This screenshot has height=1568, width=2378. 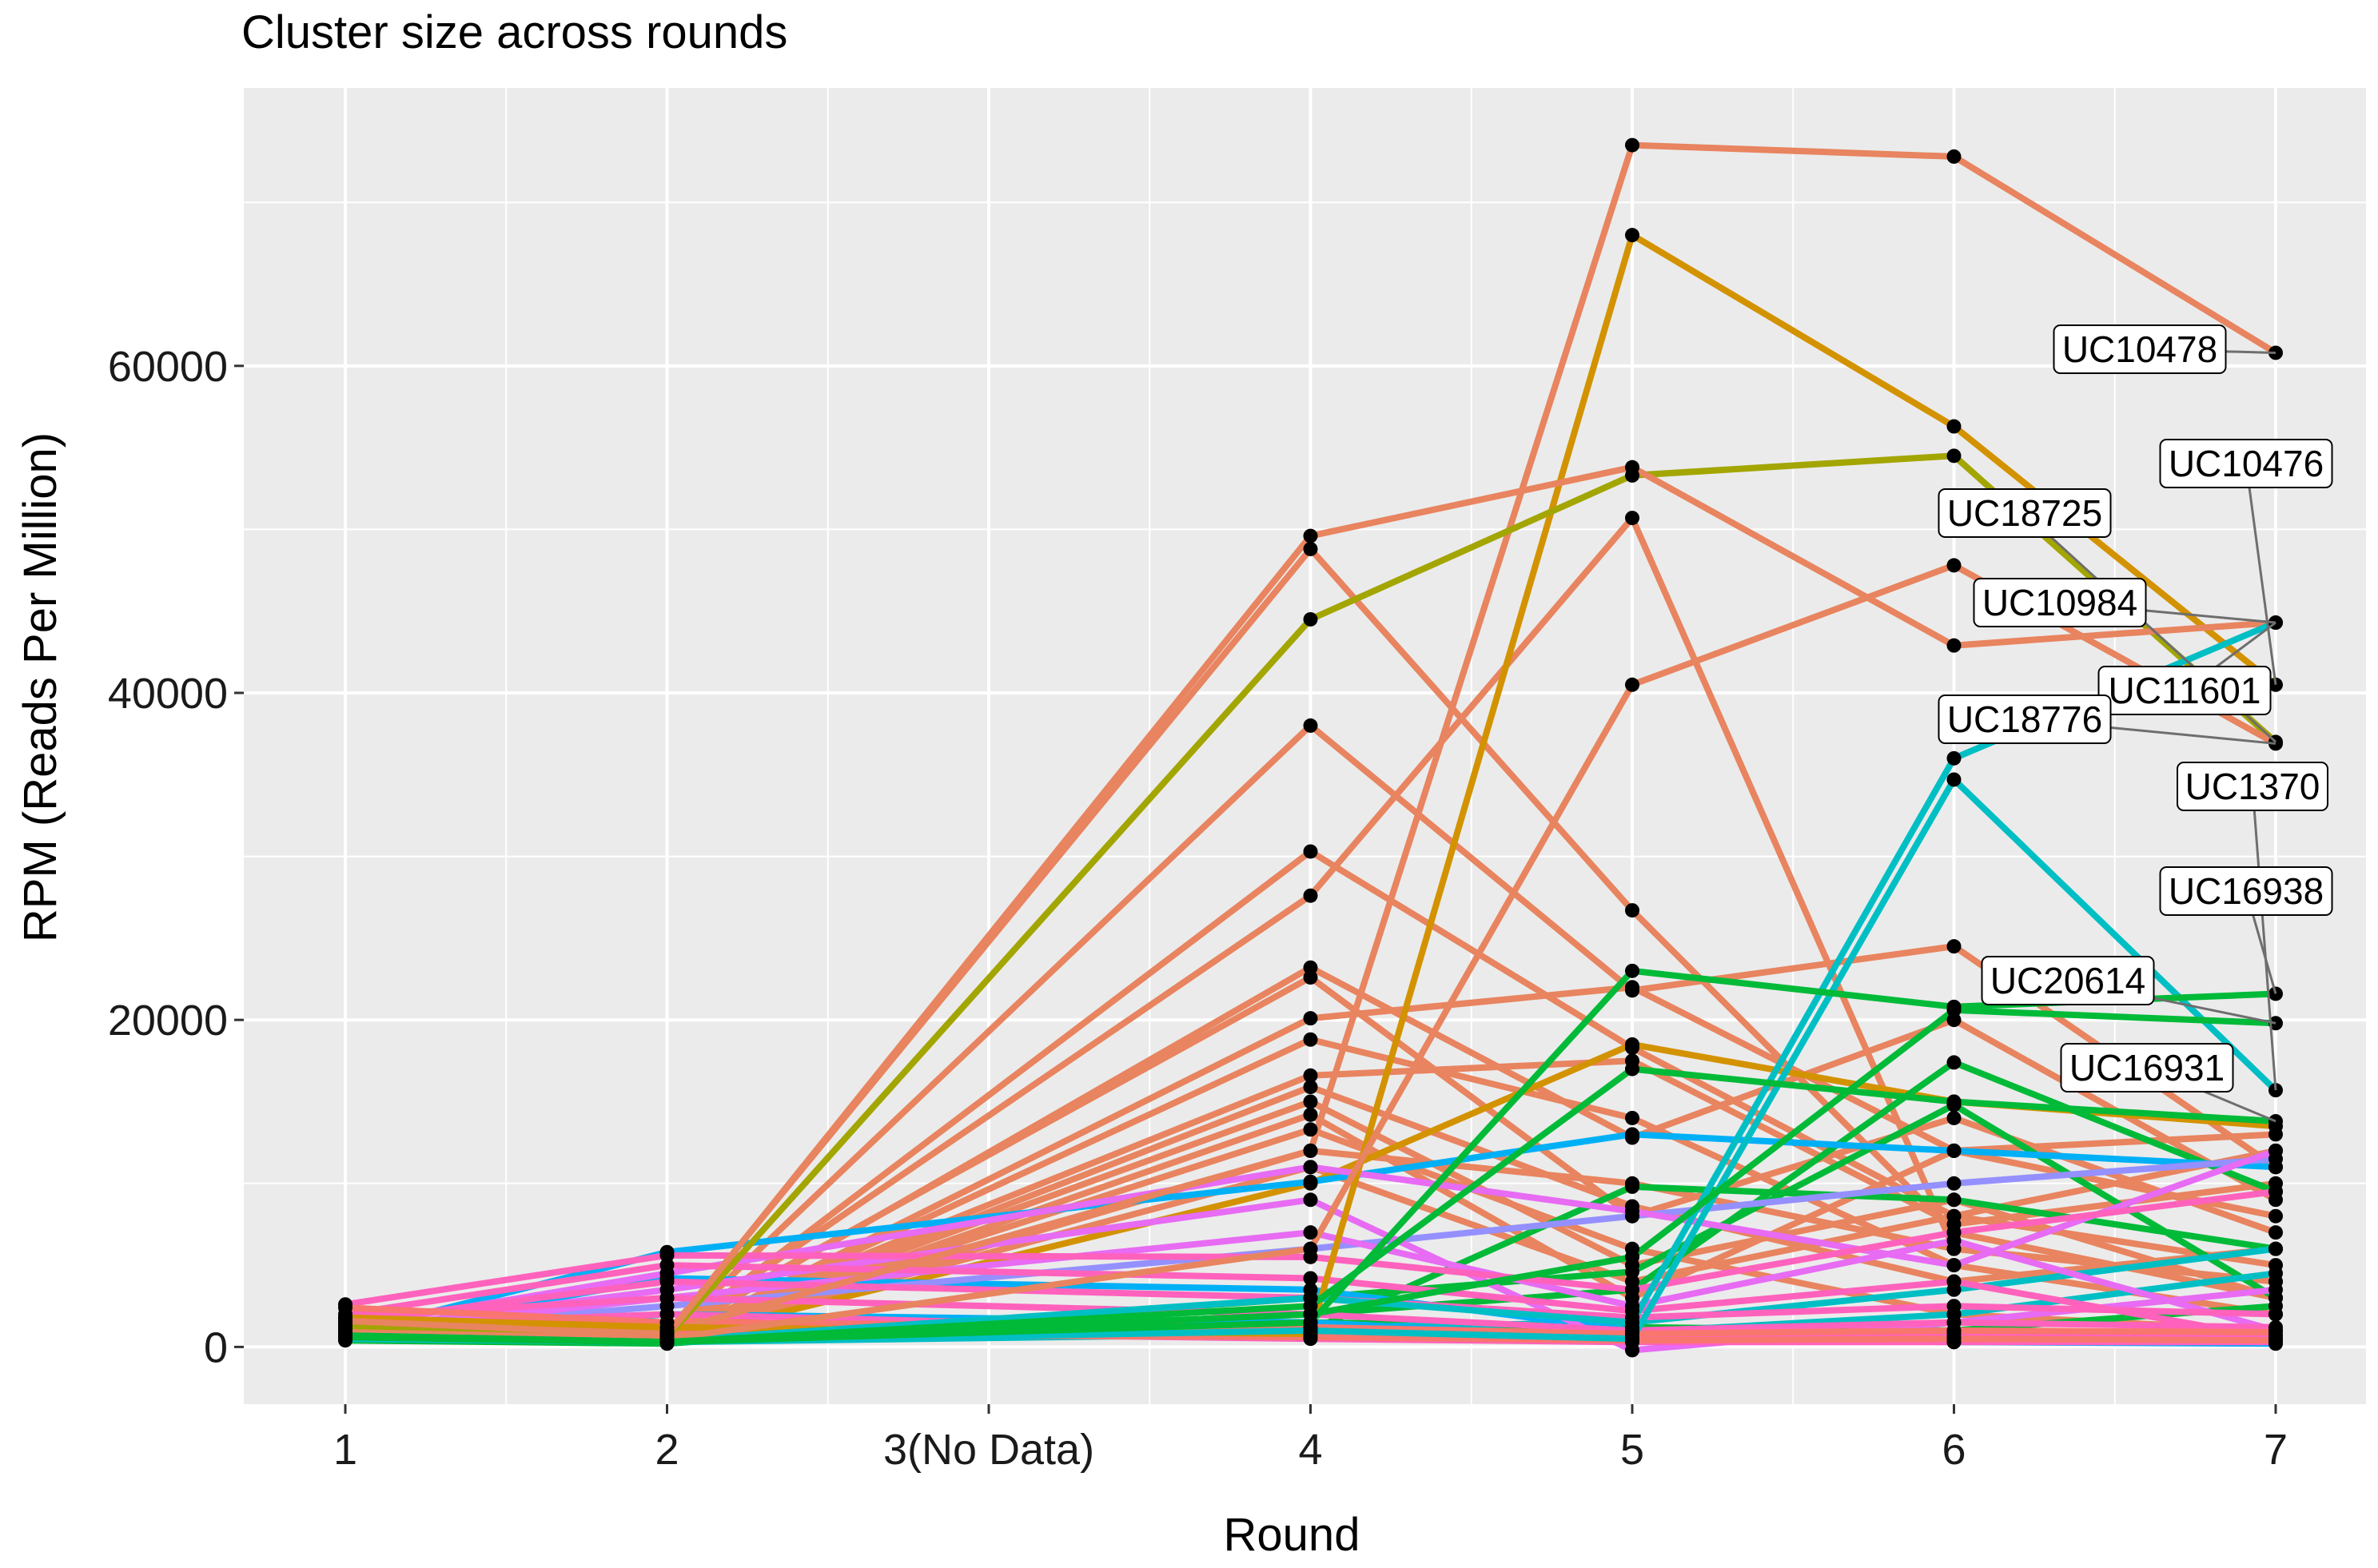 I want to click on x-tick-label: 3(No Data), so click(x=988, y=1450).